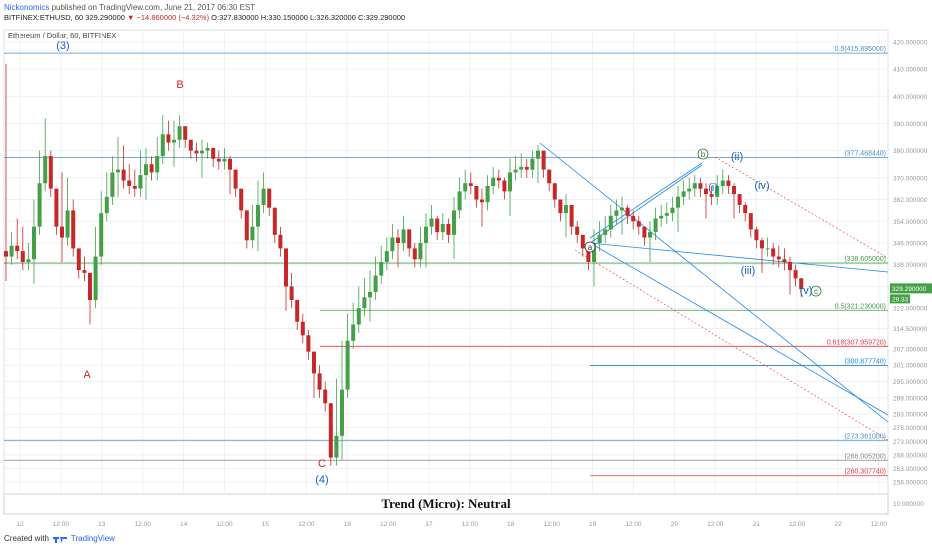 The width and height of the screenshot is (932, 550). What do you see at coordinates (266, 524) in the screenshot?
I see `x-tick-label: 15` at bounding box center [266, 524].